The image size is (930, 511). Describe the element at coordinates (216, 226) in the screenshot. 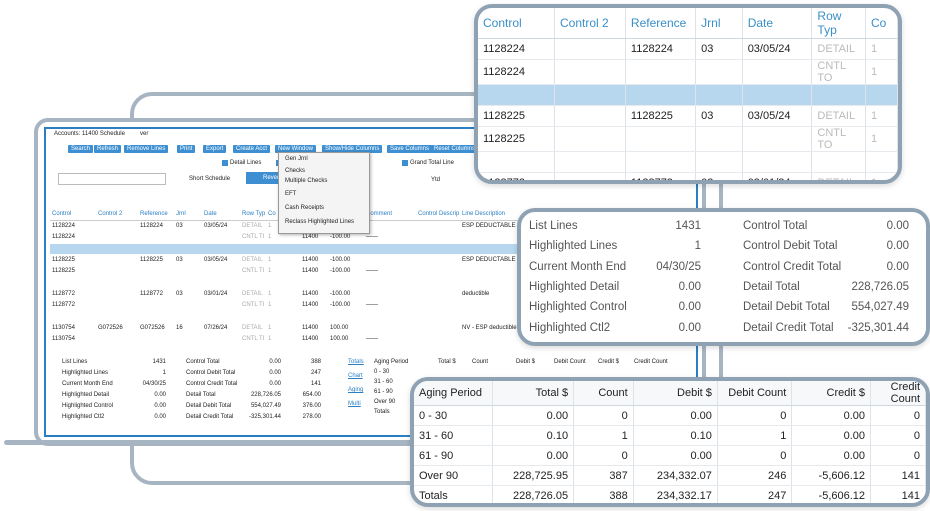

I see `grid-cell: 03/05/24` at that location.